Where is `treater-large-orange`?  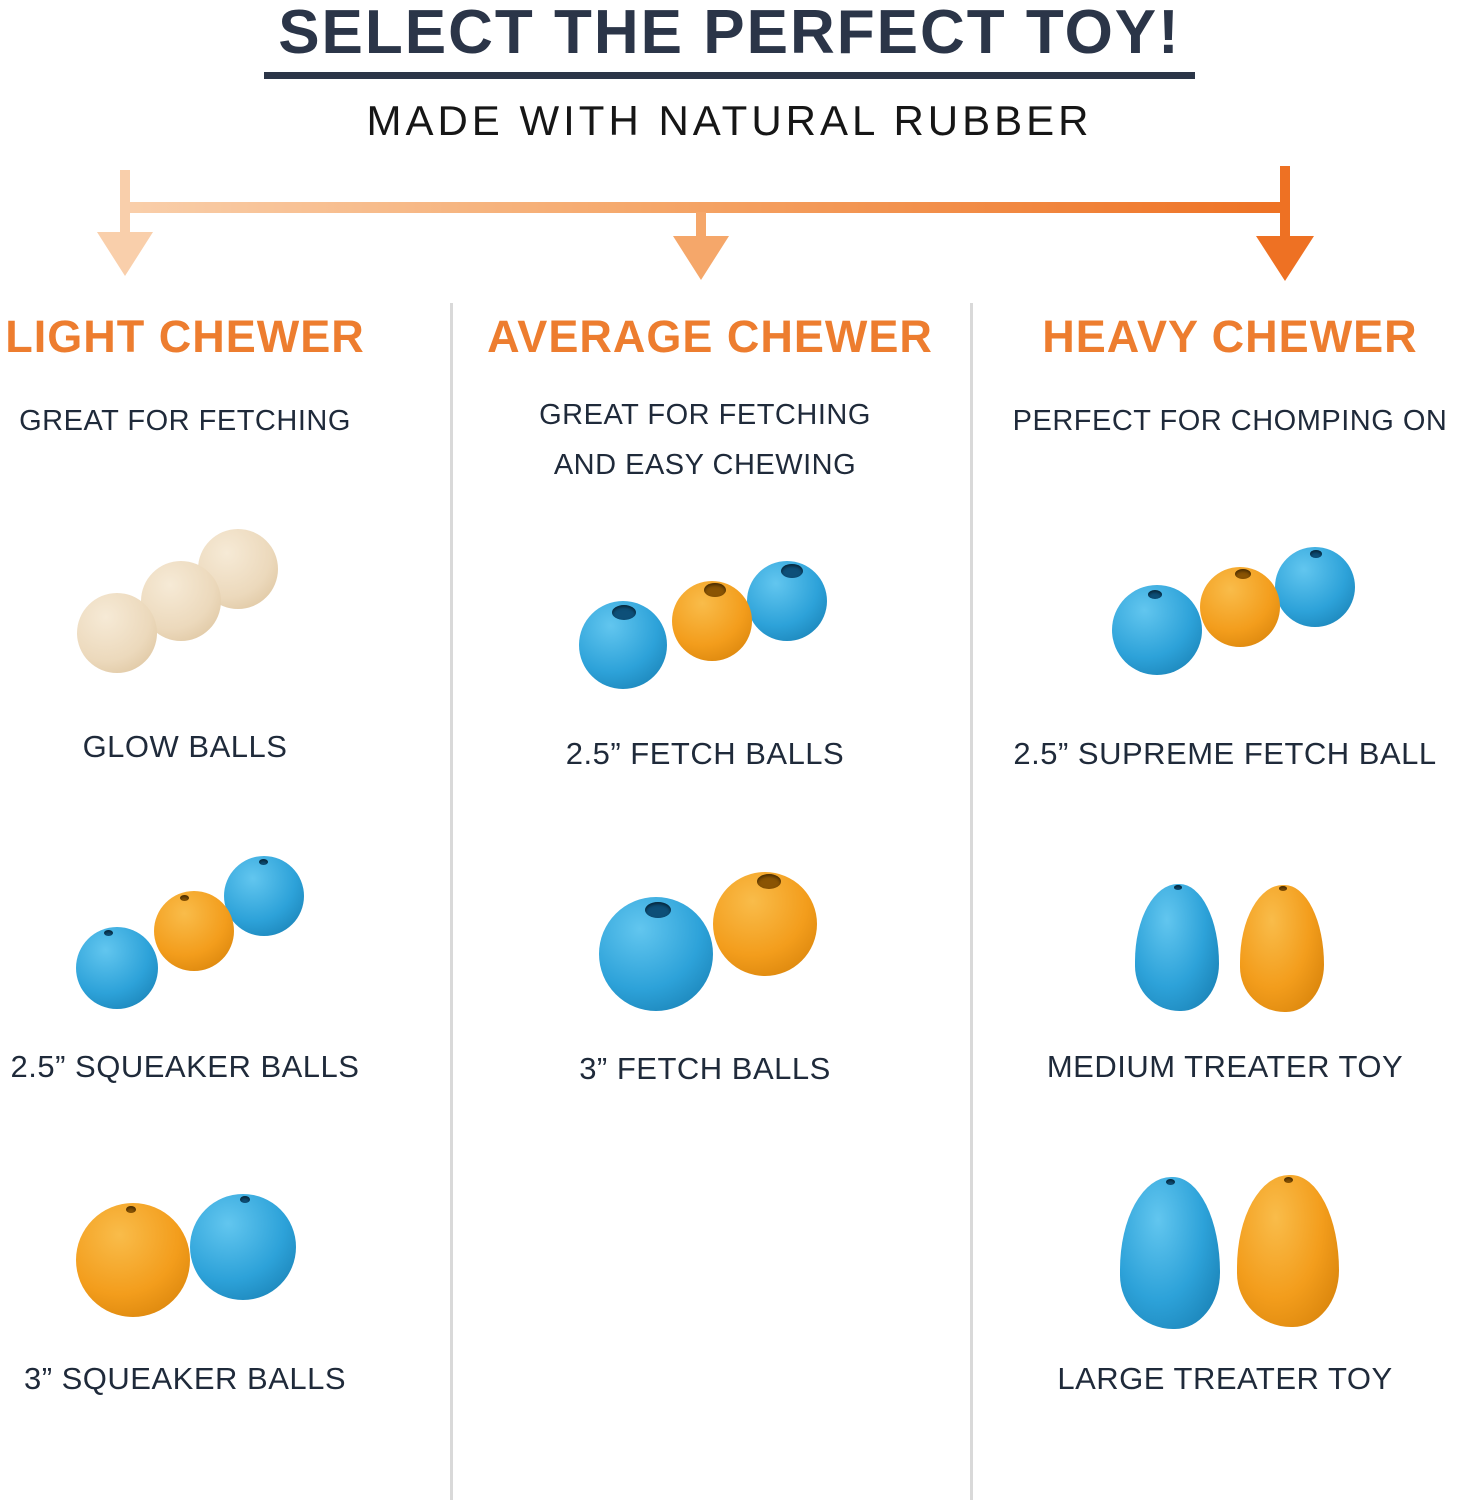 treater-large-orange is located at coordinates (1288, 1251).